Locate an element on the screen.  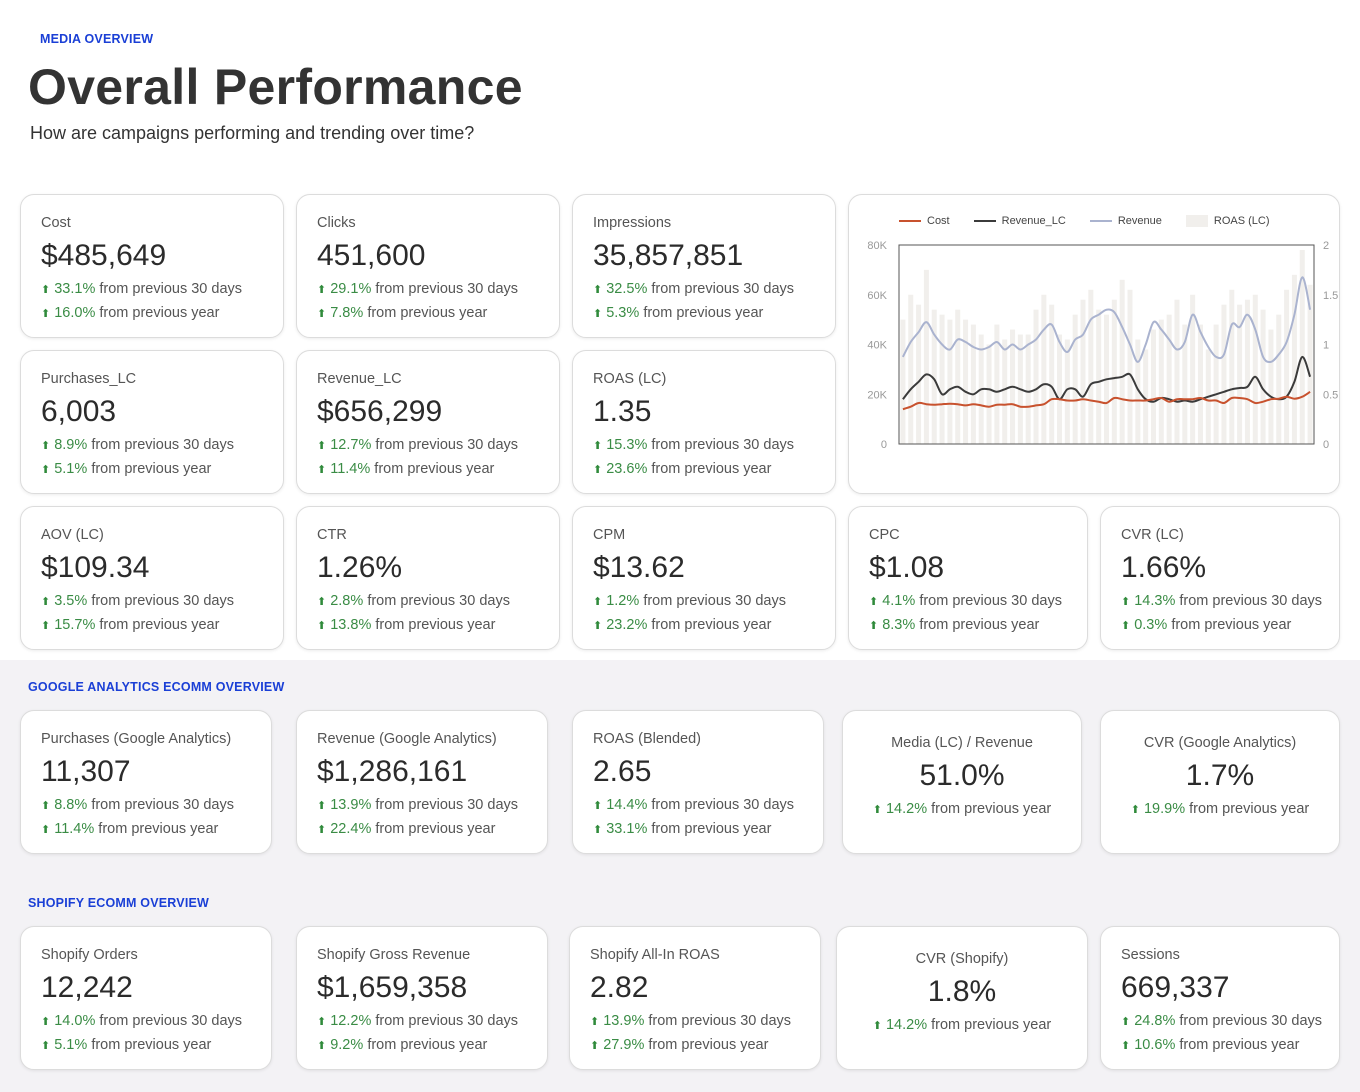
comparison-30-days: ⬆ 14.0% from previous 30 days is located at coordinates (142, 1021).